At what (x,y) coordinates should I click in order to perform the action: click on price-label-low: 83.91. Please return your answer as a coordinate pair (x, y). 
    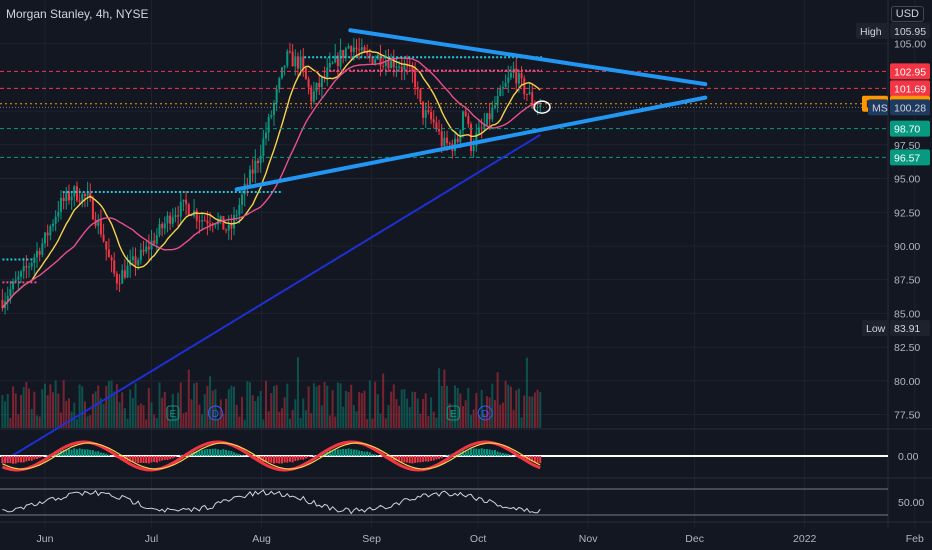
    Looking at the image, I should click on (907, 329).